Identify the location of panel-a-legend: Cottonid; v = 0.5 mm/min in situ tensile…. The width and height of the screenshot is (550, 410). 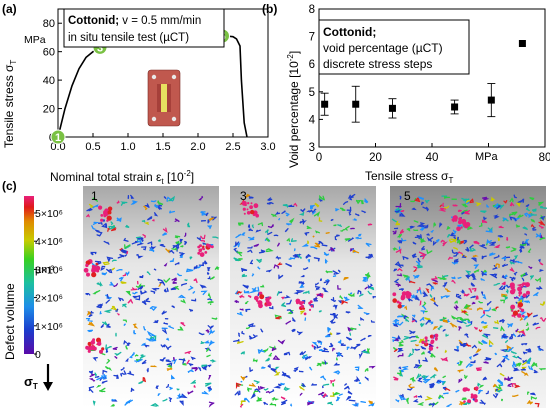
(144, 28).